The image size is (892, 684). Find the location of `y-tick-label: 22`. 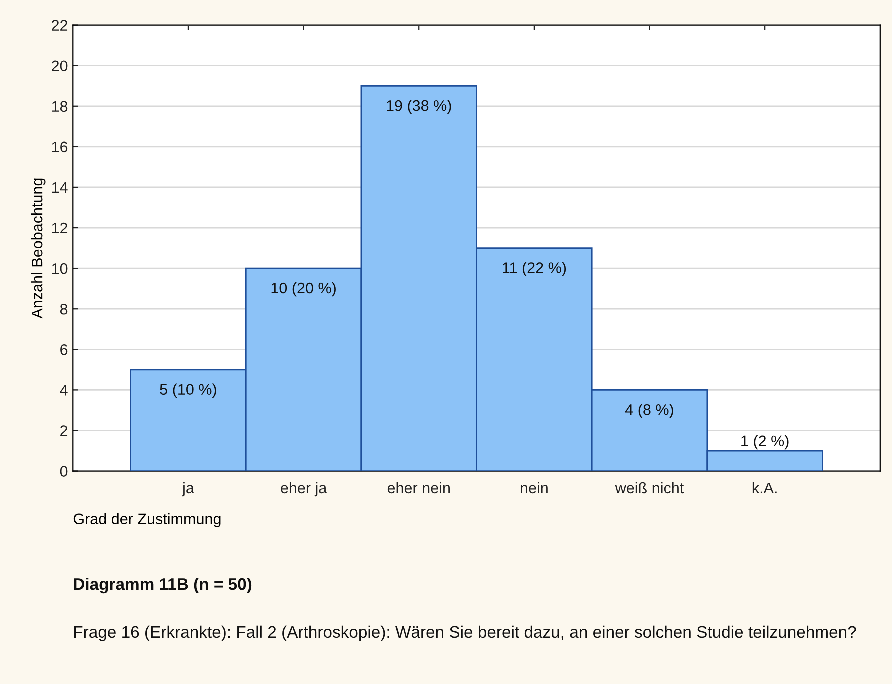

y-tick-label: 22 is located at coordinates (60, 25).